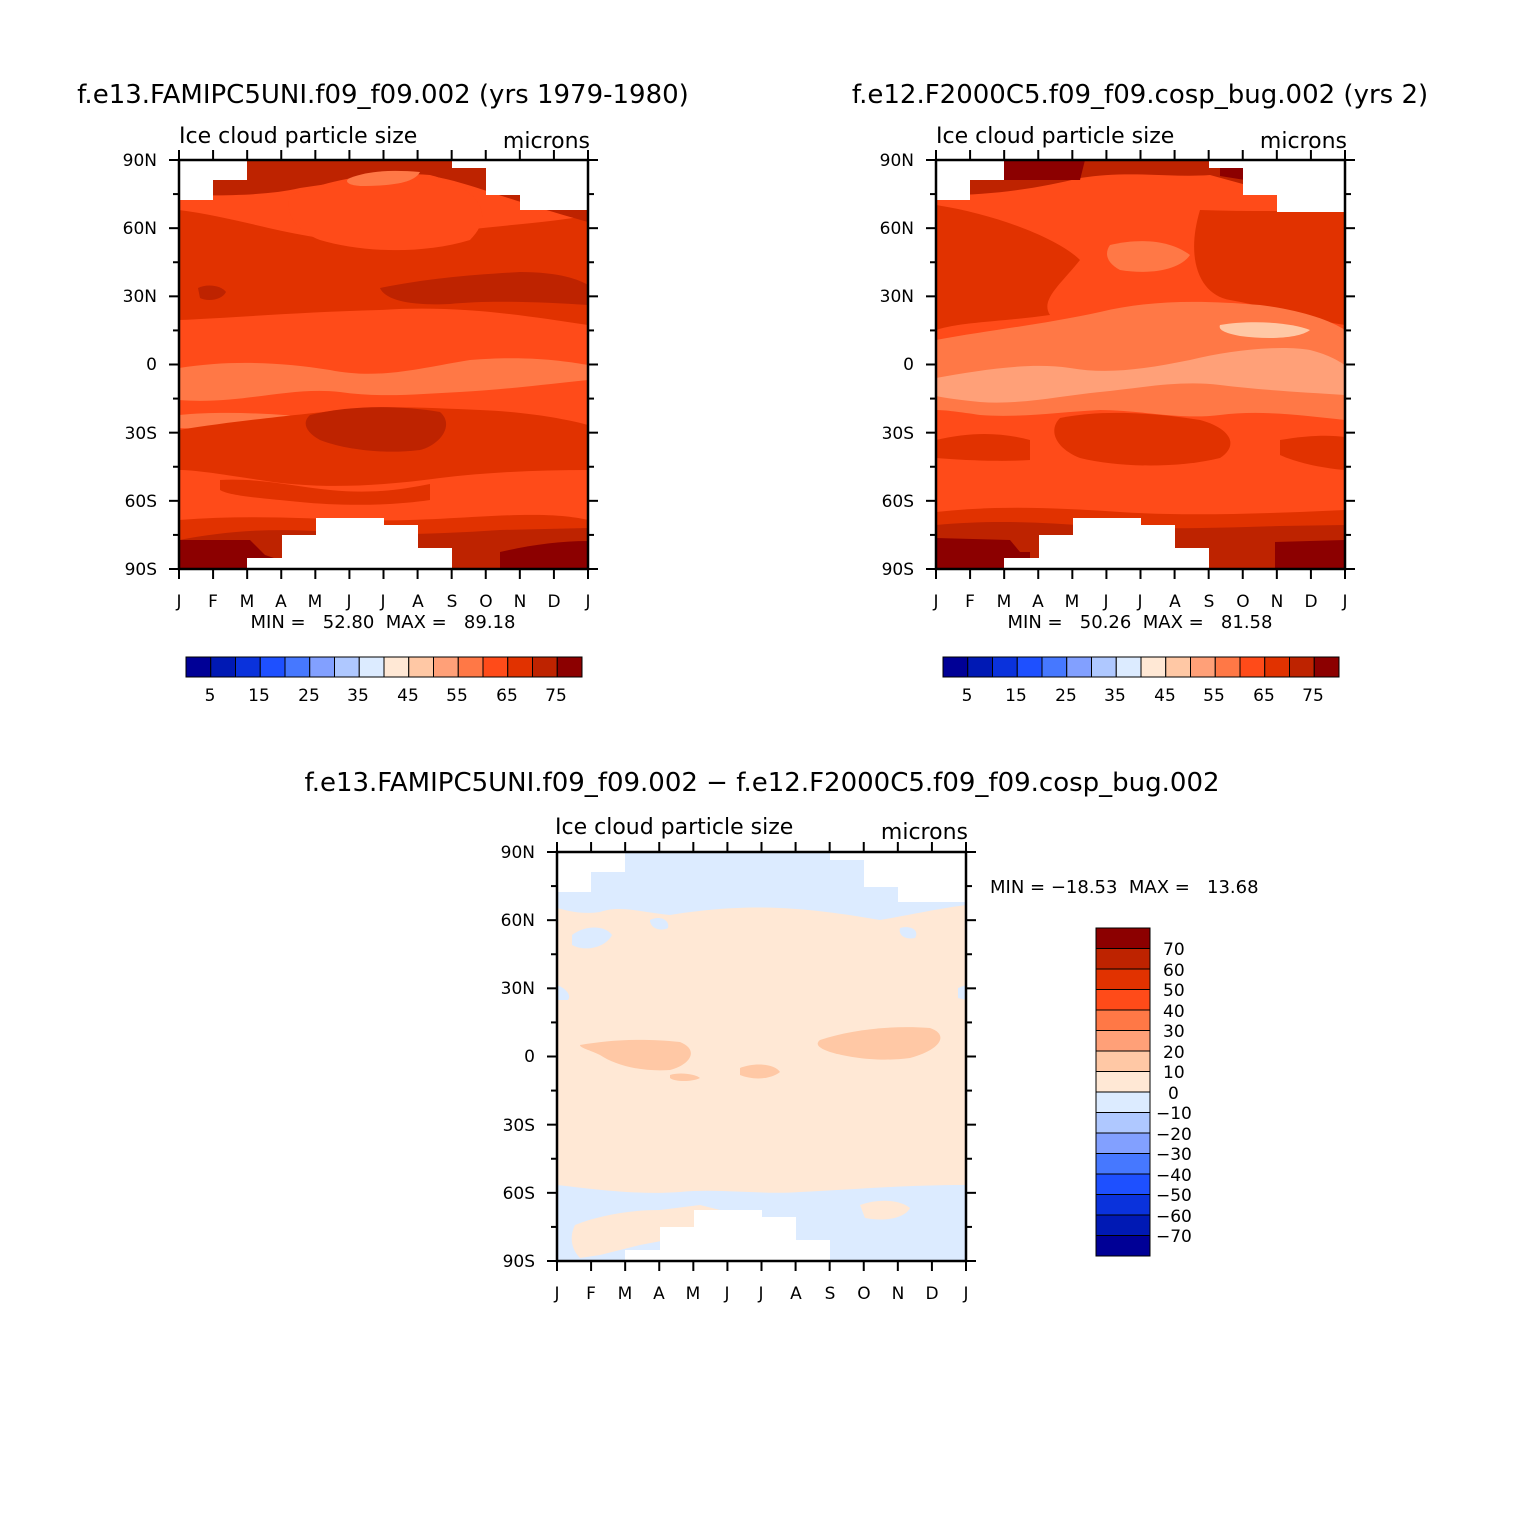  I want to click on panel-b-xtick-label: M, so click(1072, 602).